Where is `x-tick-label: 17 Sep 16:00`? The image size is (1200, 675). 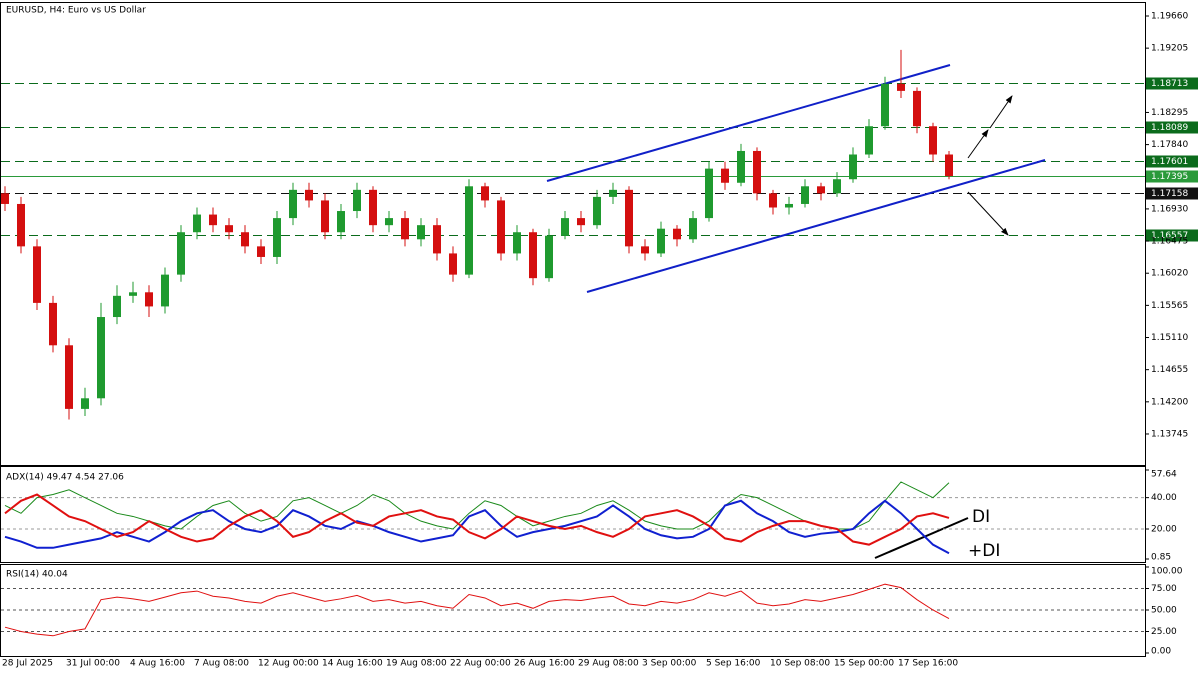
x-tick-label: 17 Sep 16:00 is located at coordinates (928, 664).